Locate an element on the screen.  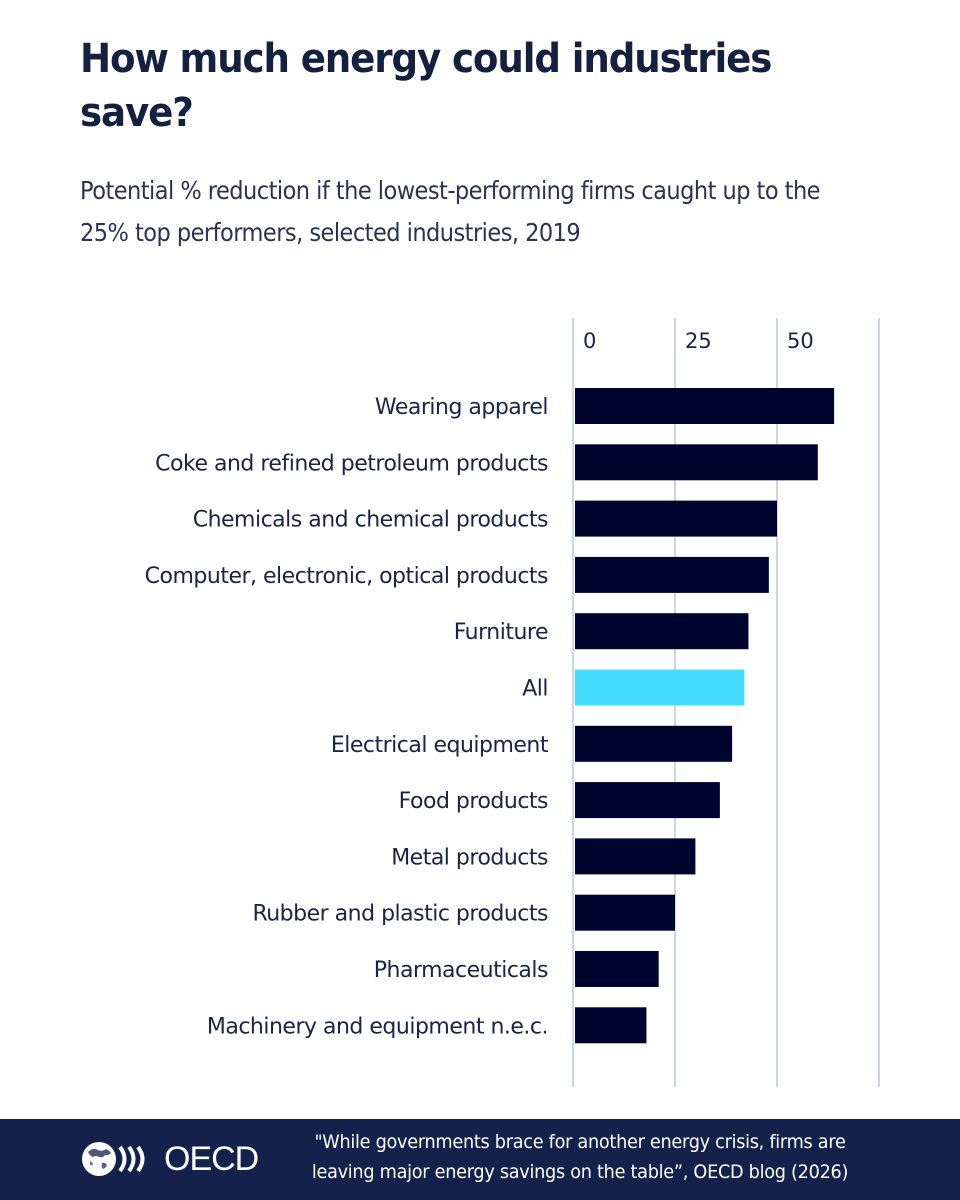
oecd-logo: OECD is located at coordinates (169, 1159).